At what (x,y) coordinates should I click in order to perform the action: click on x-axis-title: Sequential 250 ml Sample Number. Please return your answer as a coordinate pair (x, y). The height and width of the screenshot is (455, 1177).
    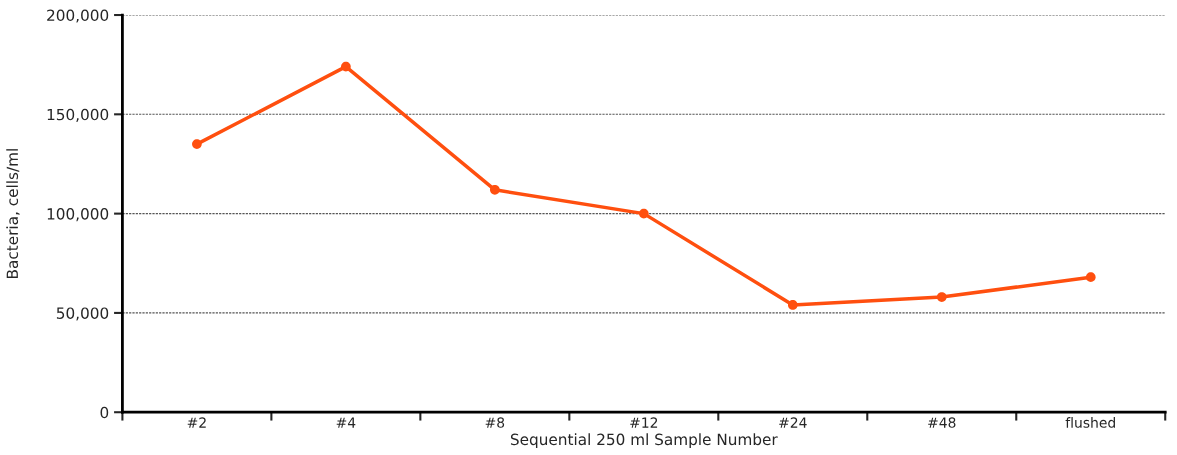
    Looking at the image, I should click on (644, 441).